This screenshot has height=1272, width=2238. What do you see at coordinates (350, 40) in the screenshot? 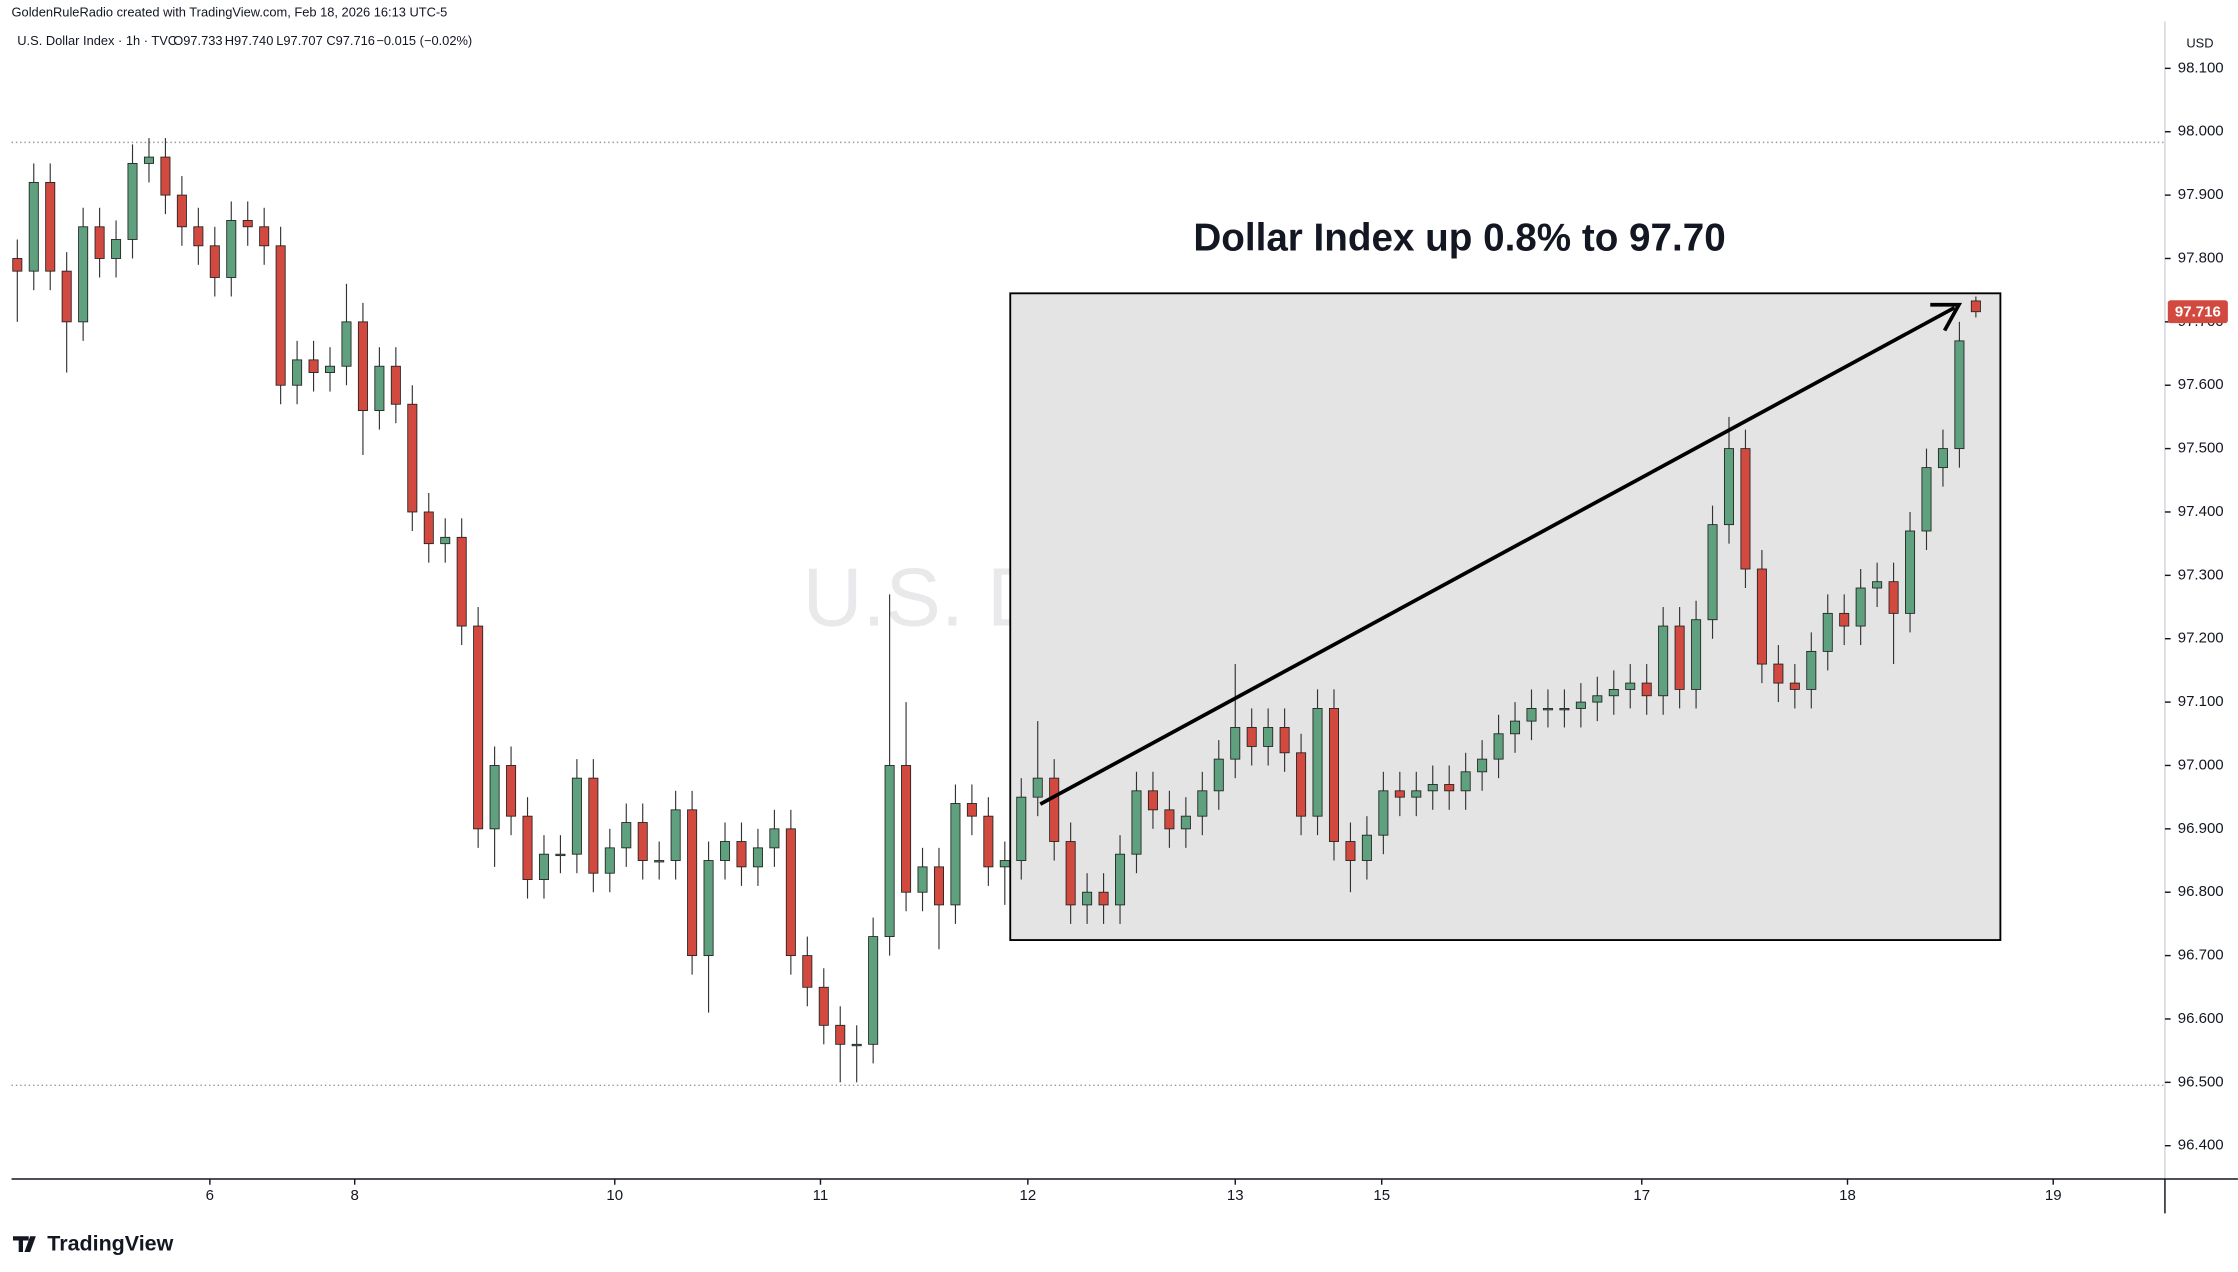
I see `legend-close: C97.716` at bounding box center [350, 40].